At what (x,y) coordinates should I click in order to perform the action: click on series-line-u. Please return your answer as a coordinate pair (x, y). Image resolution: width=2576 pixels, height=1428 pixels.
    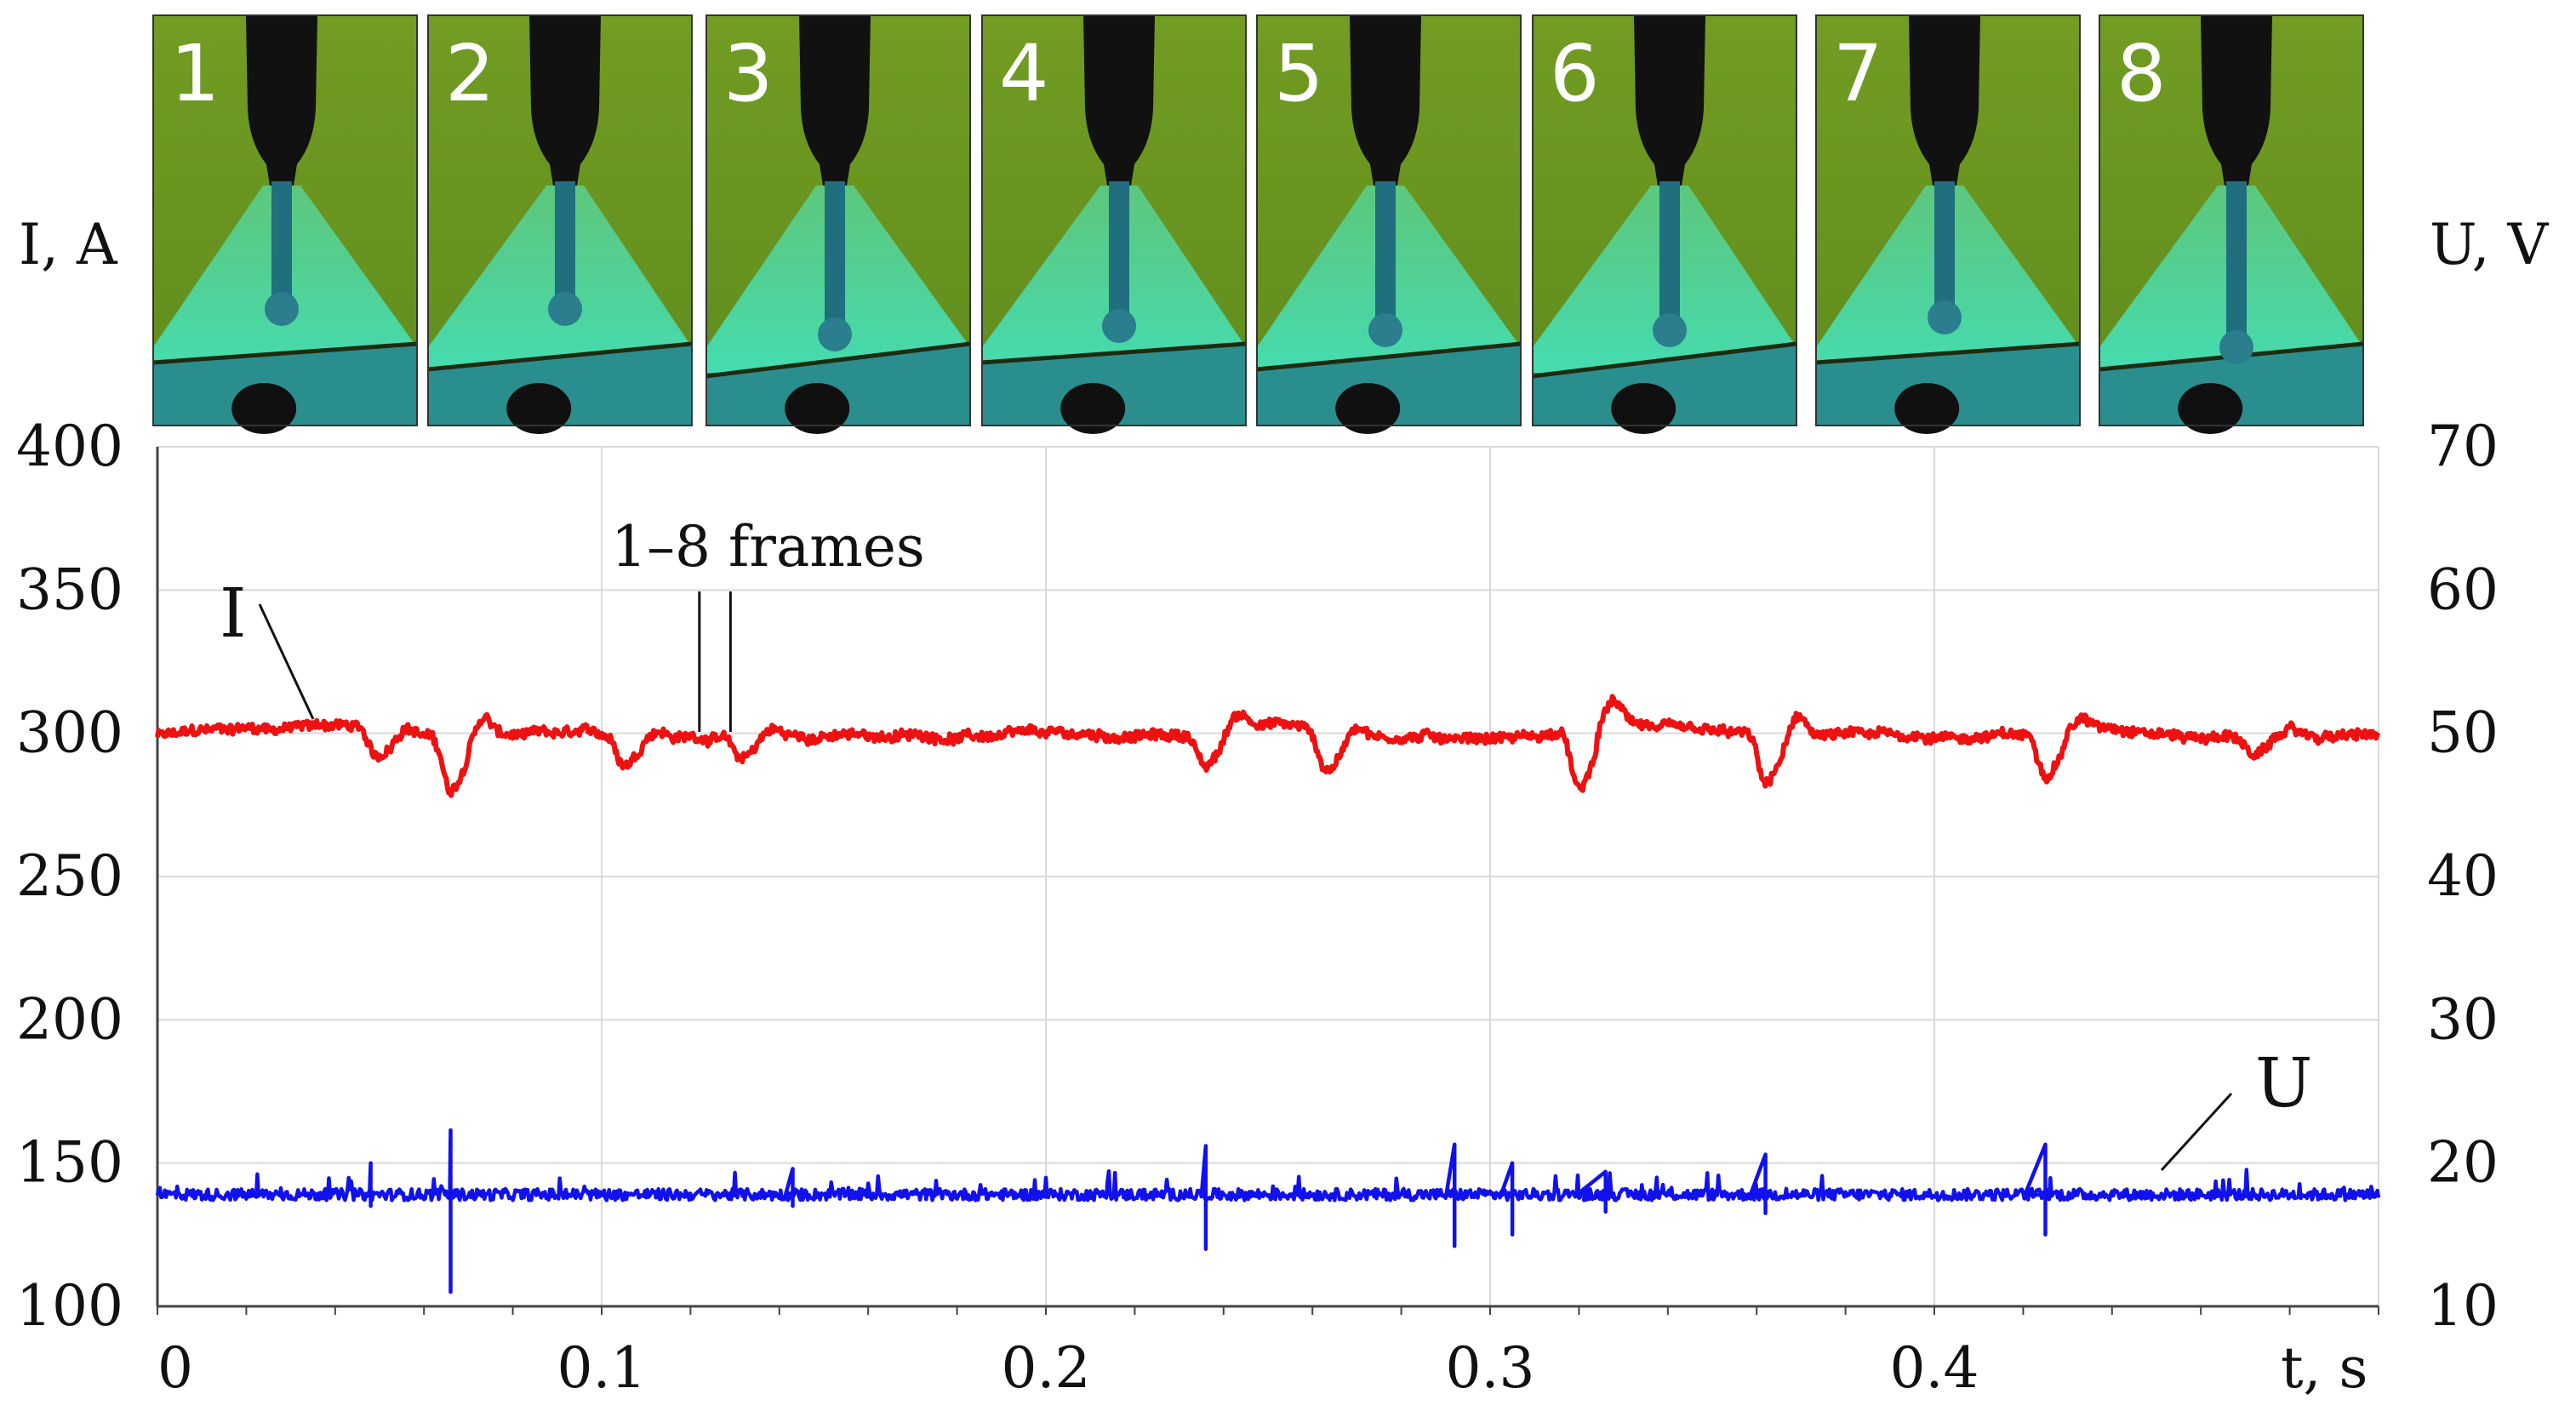
    Looking at the image, I should click on (1268, 1211).